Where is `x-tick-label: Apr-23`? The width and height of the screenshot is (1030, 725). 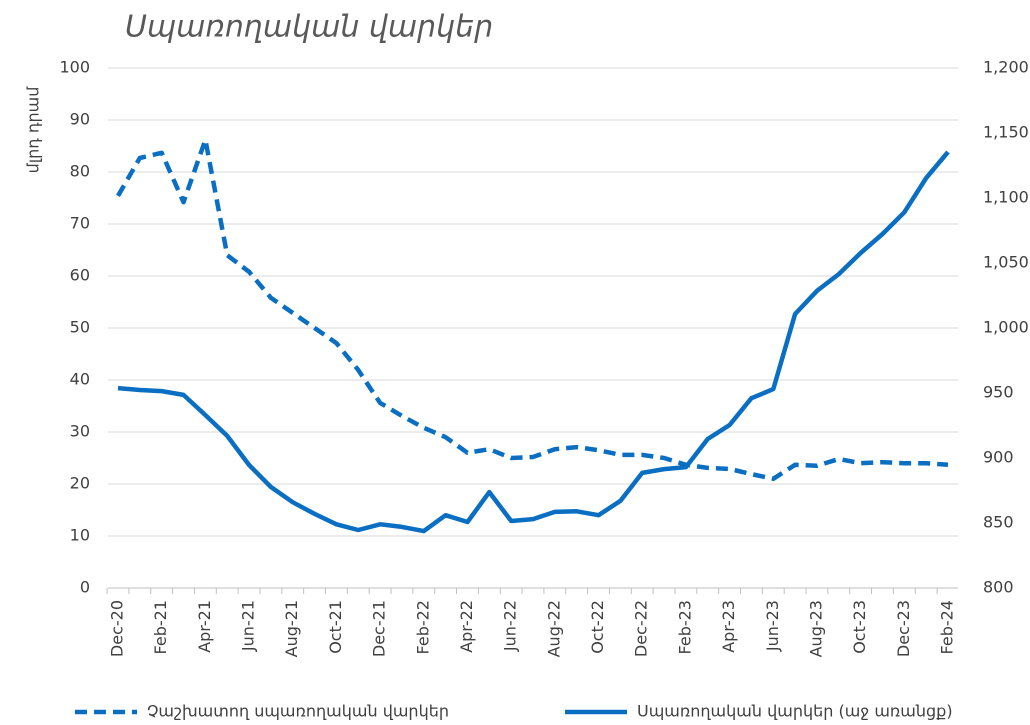 x-tick-label: Apr-23 is located at coordinates (728, 626).